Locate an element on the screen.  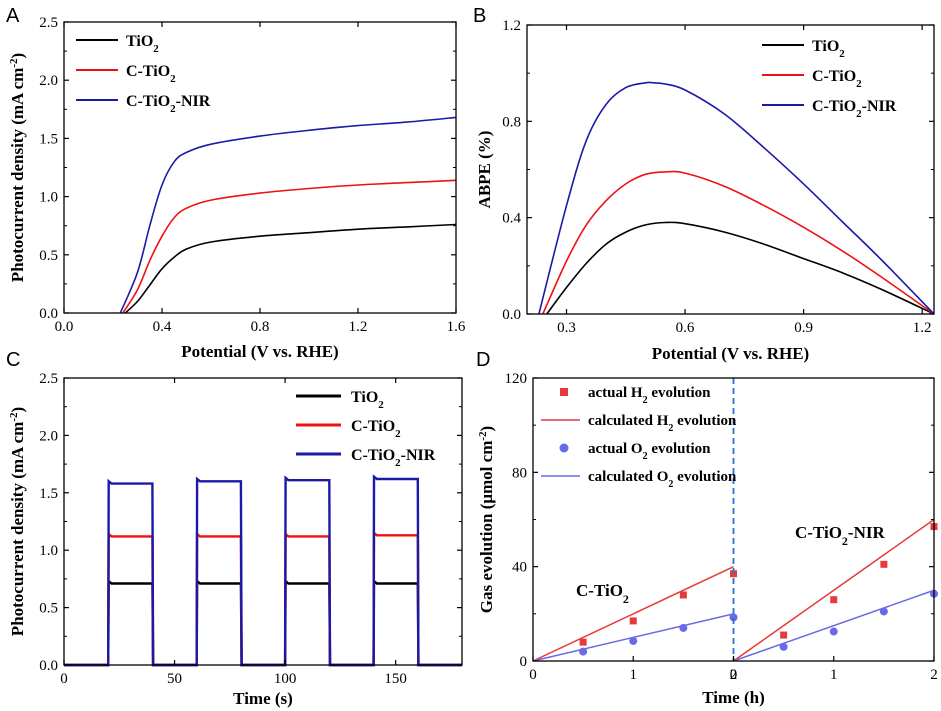
panel-b-ytick-label: 1.2 is located at coordinates (511, 26).